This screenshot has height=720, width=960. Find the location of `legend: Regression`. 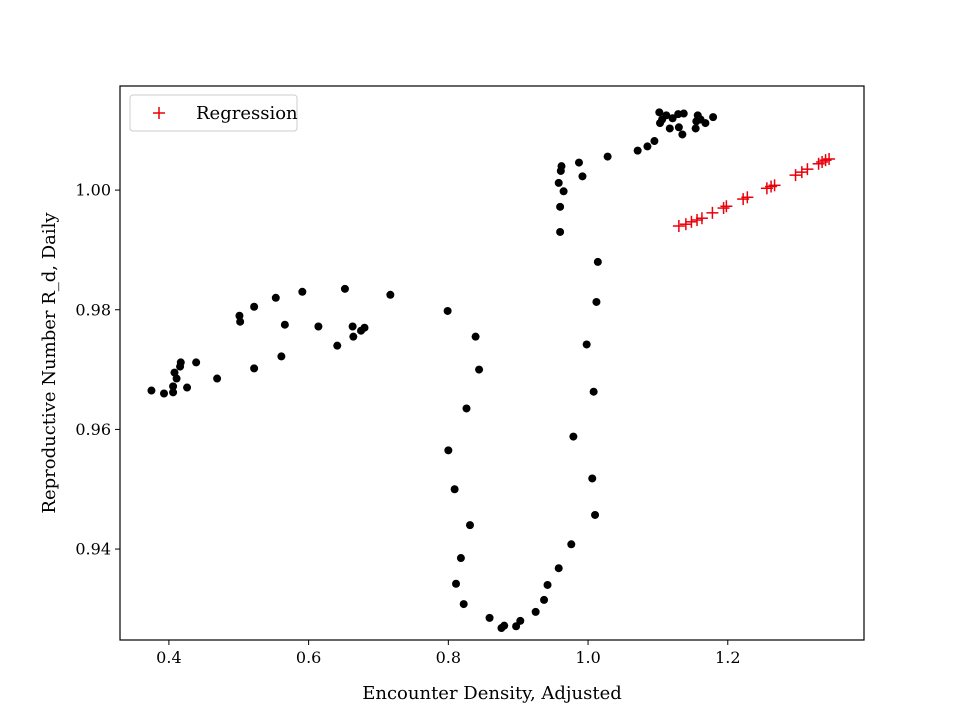

legend: Regression is located at coordinates (213, 113).